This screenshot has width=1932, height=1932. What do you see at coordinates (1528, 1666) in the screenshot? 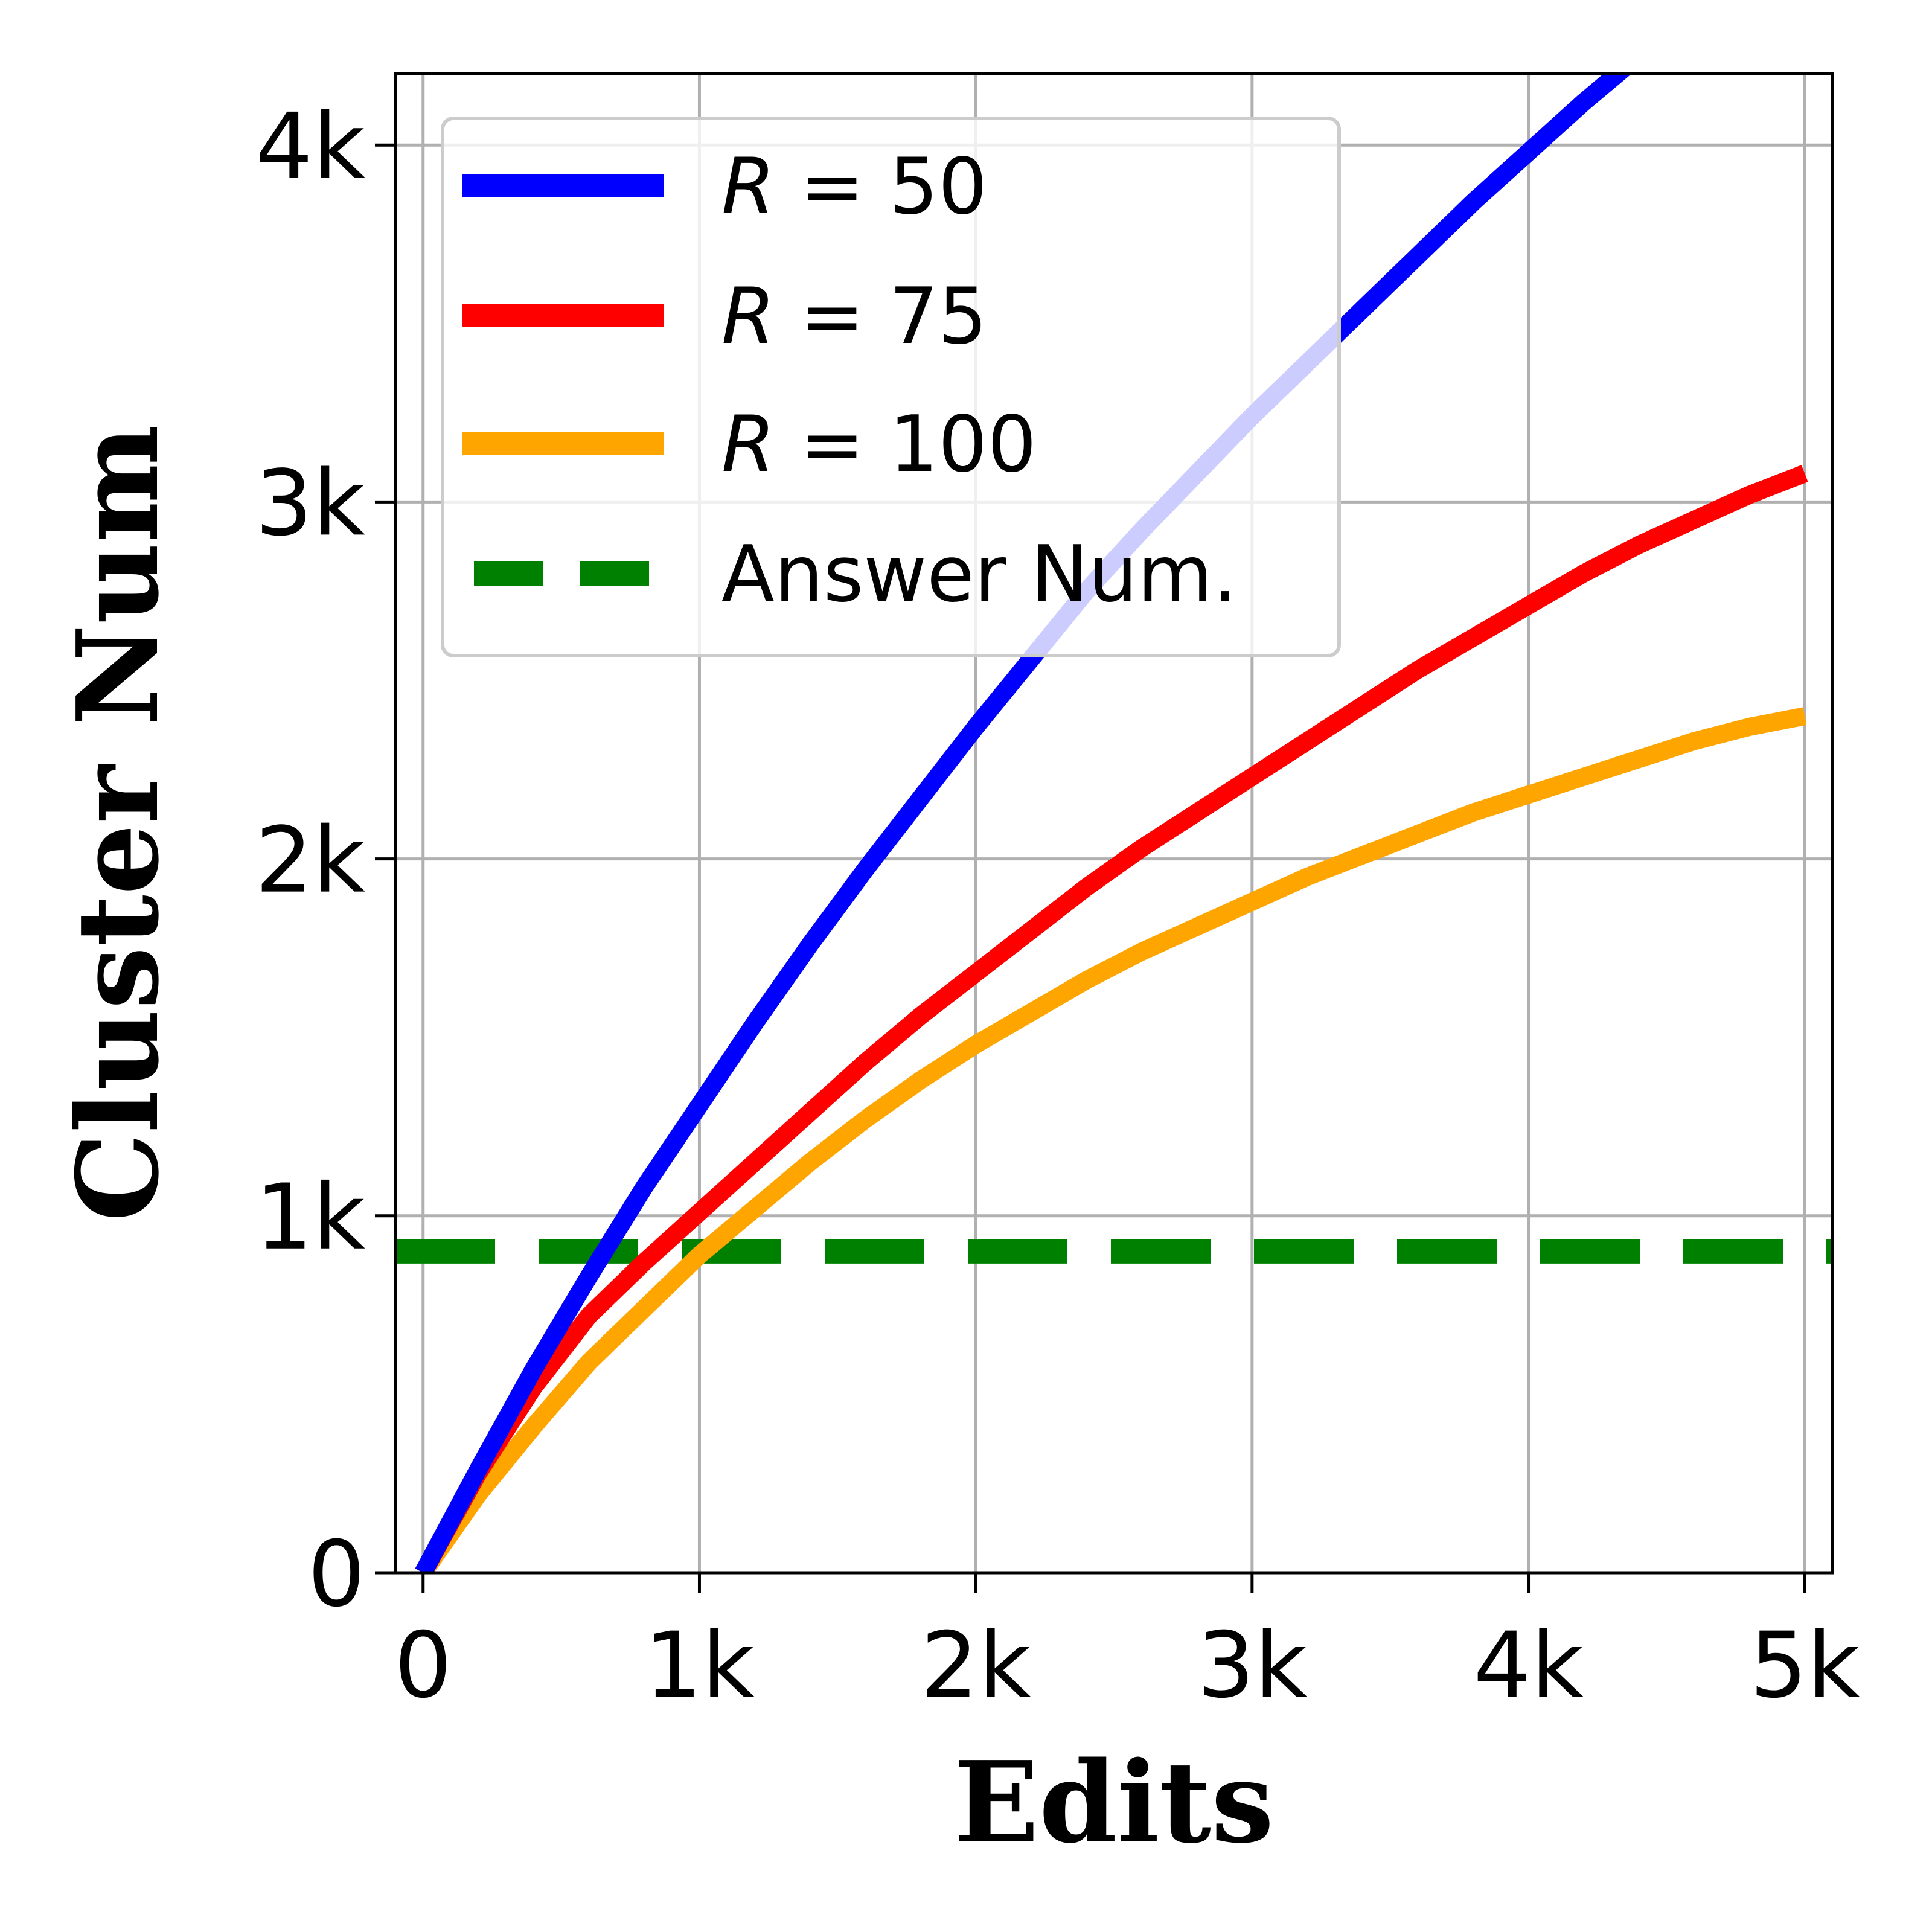
I see `x-tick-label: 4k` at bounding box center [1528, 1666].